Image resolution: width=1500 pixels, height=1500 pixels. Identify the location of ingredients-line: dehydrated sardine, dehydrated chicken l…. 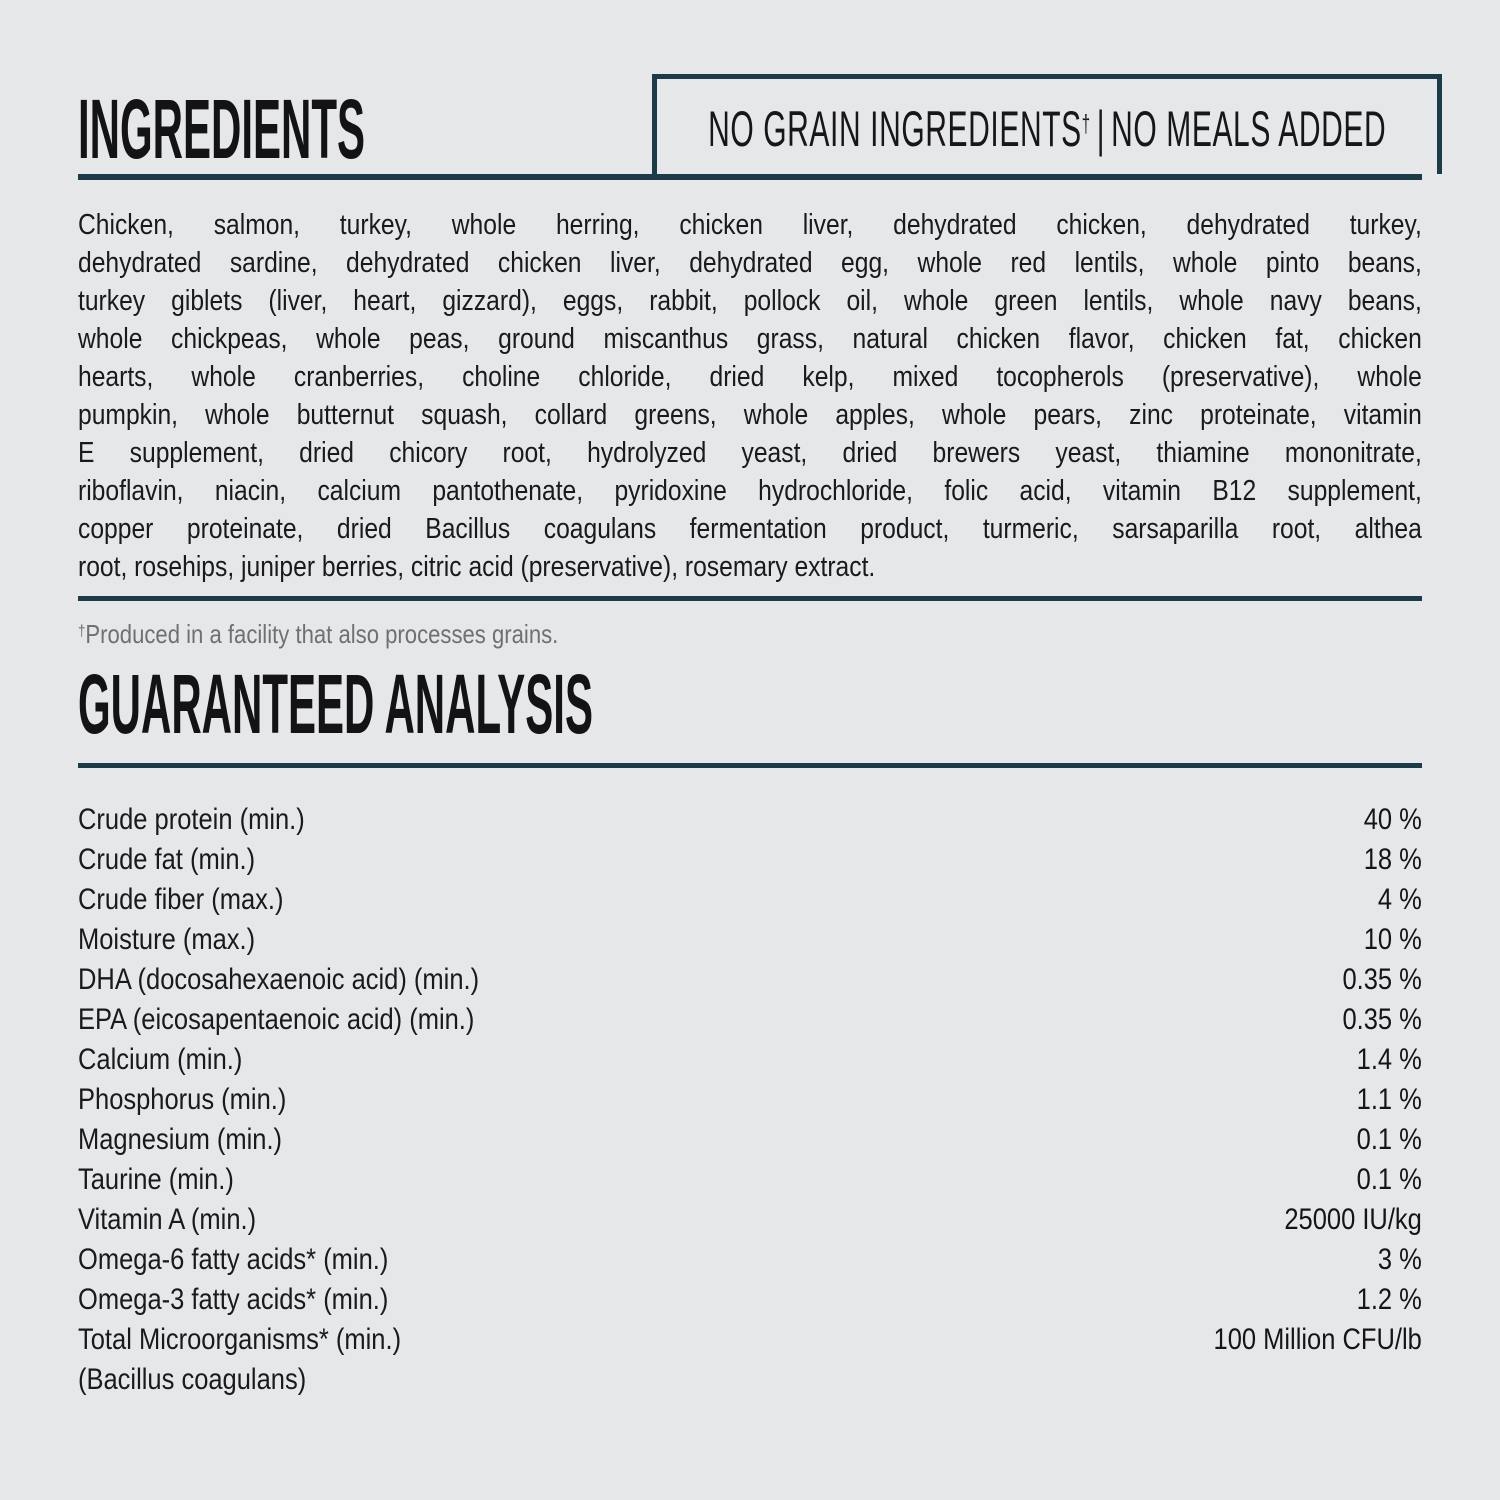
(750, 263).